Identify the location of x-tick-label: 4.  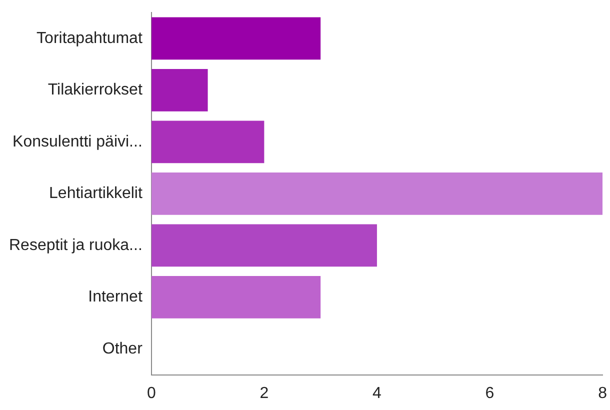
(377, 393).